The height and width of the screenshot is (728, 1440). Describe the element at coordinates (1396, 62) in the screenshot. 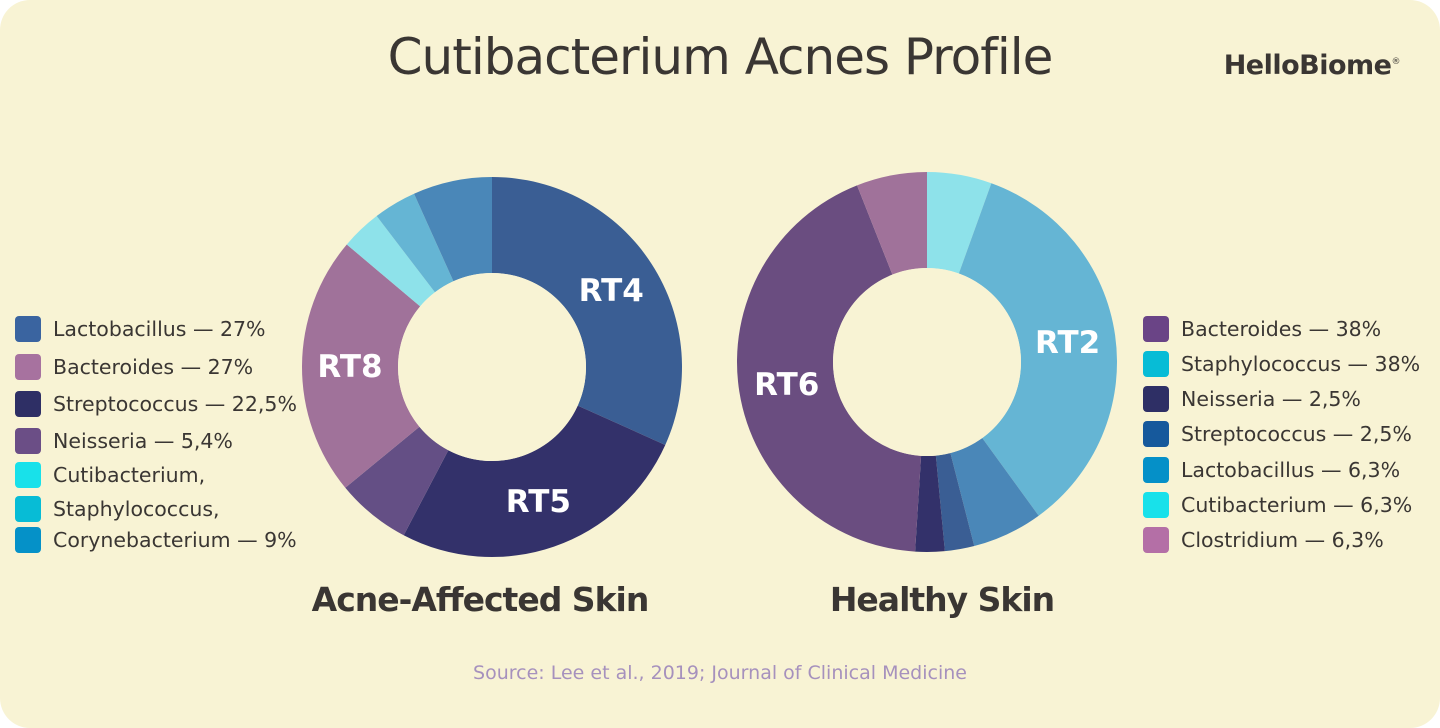

I see `registered-mark: ®` at that location.